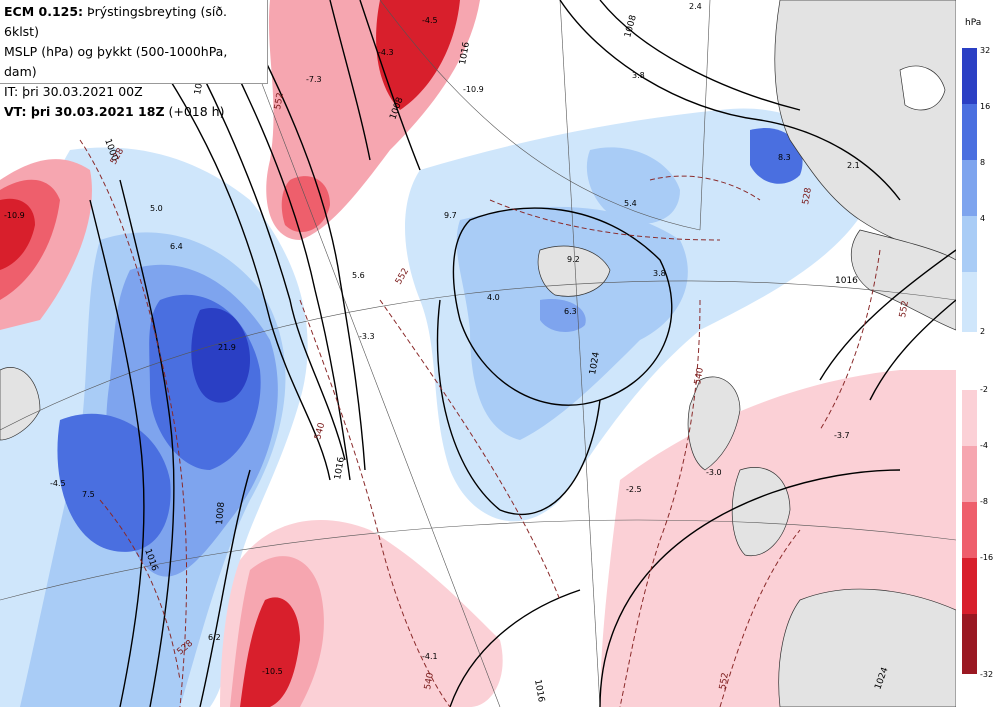 This screenshot has height=707, width=1000. I want to click on legend-tick: -4, so click(984, 445).